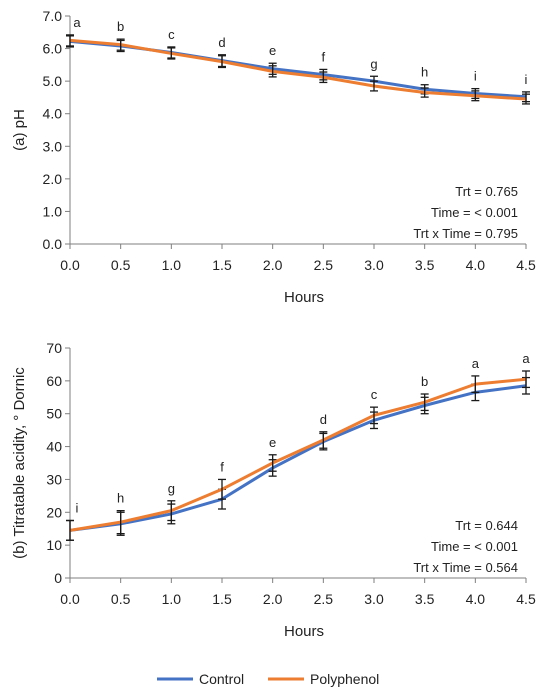  What do you see at coordinates (221, 679) in the screenshot?
I see `legend-label-control: Control` at bounding box center [221, 679].